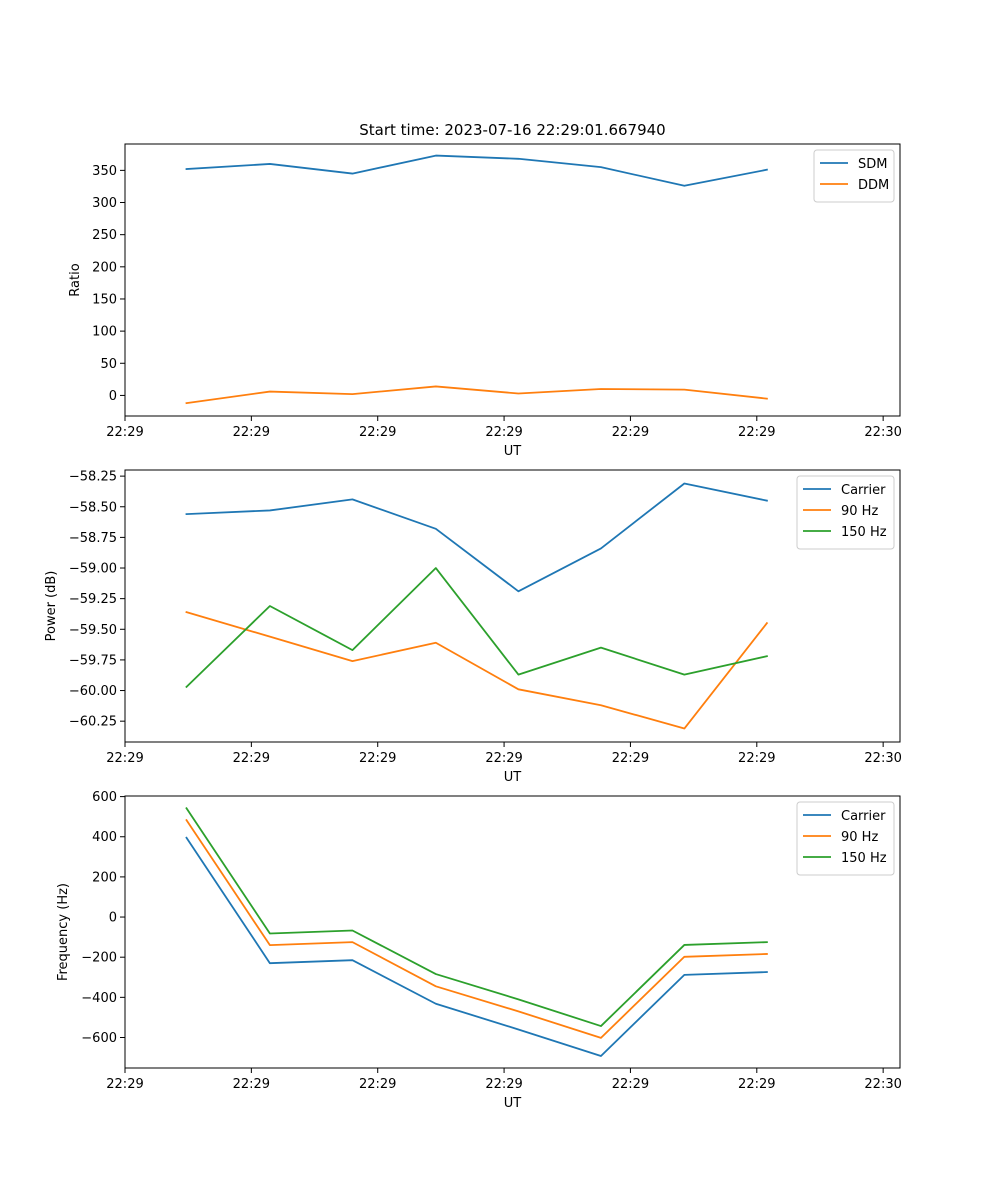  I want to click on y-tick-label: −58.25, so click(93, 477).